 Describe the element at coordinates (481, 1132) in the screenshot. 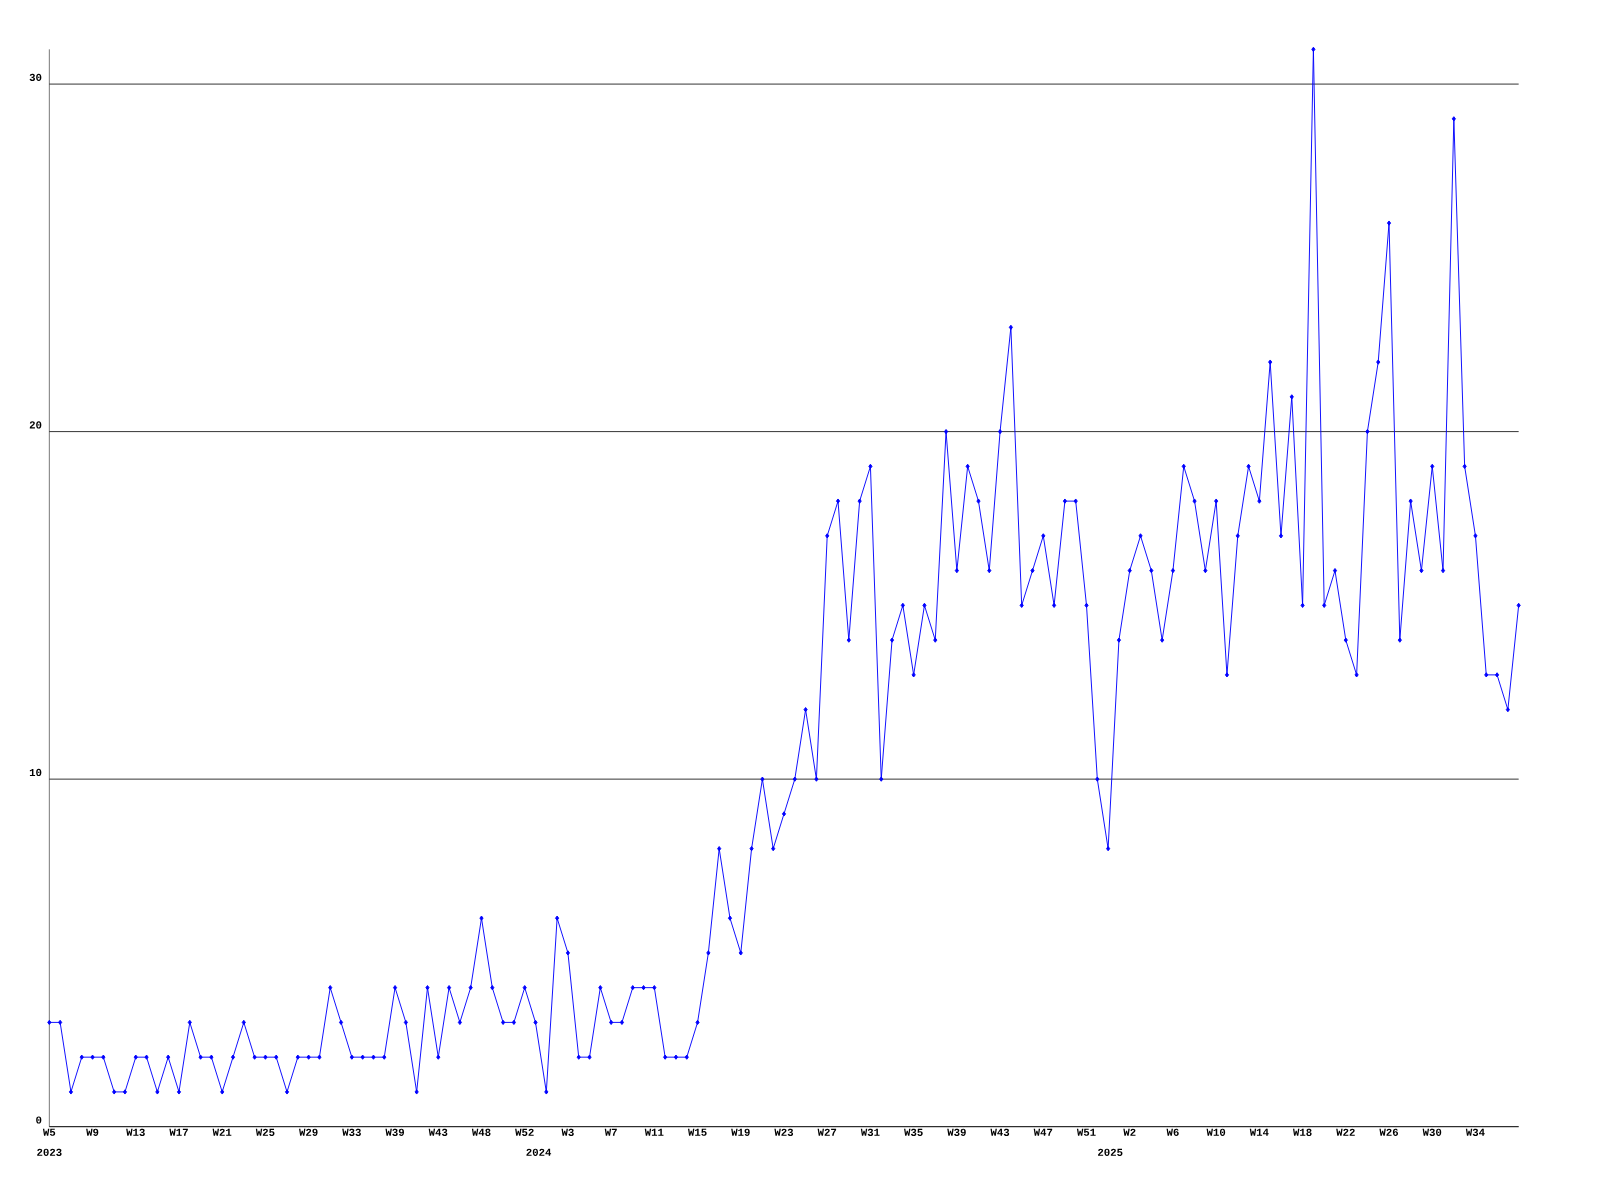

I see `x-tick-label: W48` at that location.